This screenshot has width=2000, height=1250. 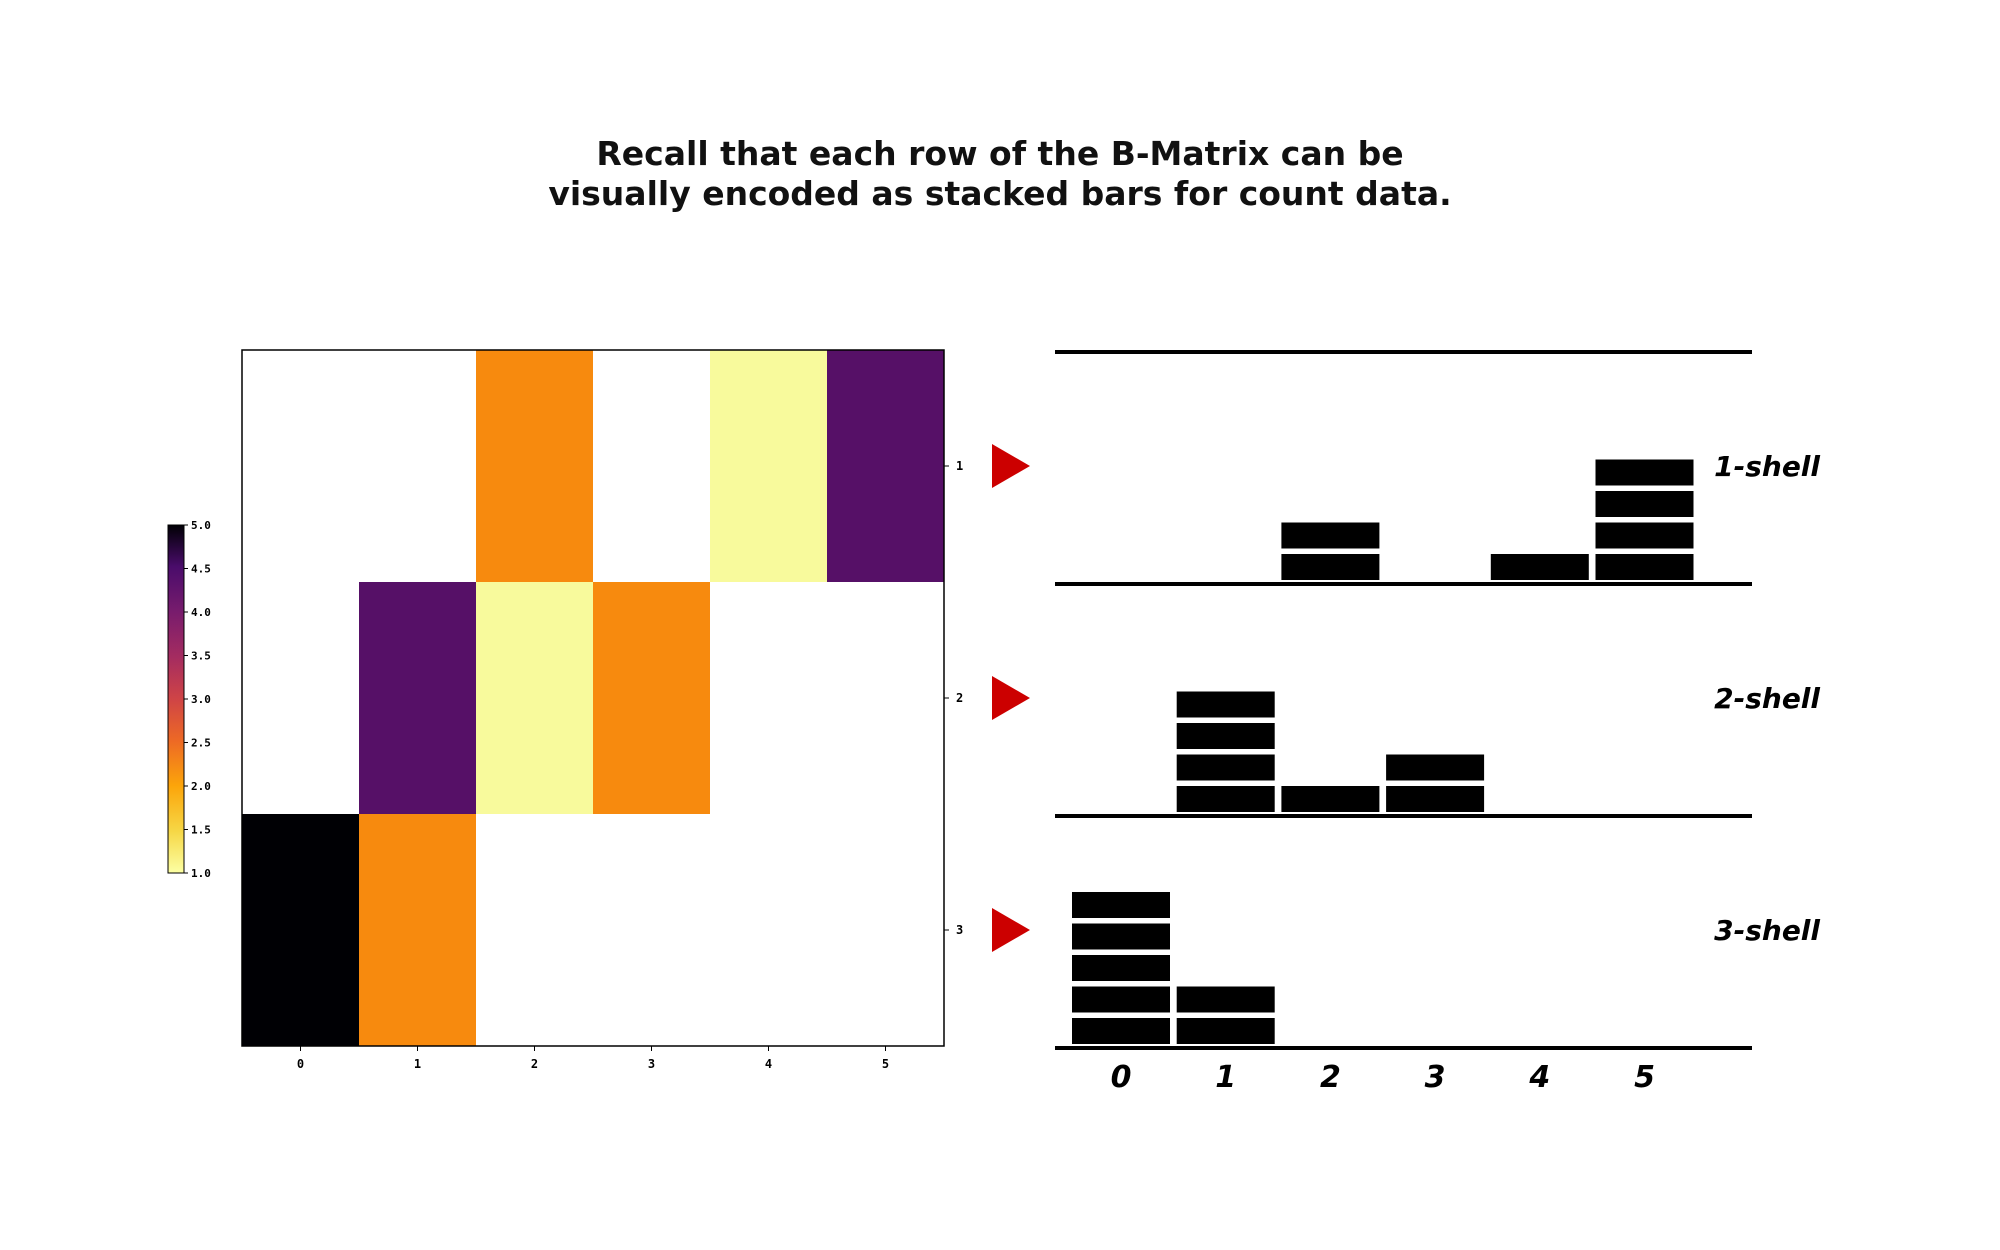 What do you see at coordinates (652, 466) in the screenshot?
I see `heatmap-cell-r1-c3` at bounding box center [652, 466].